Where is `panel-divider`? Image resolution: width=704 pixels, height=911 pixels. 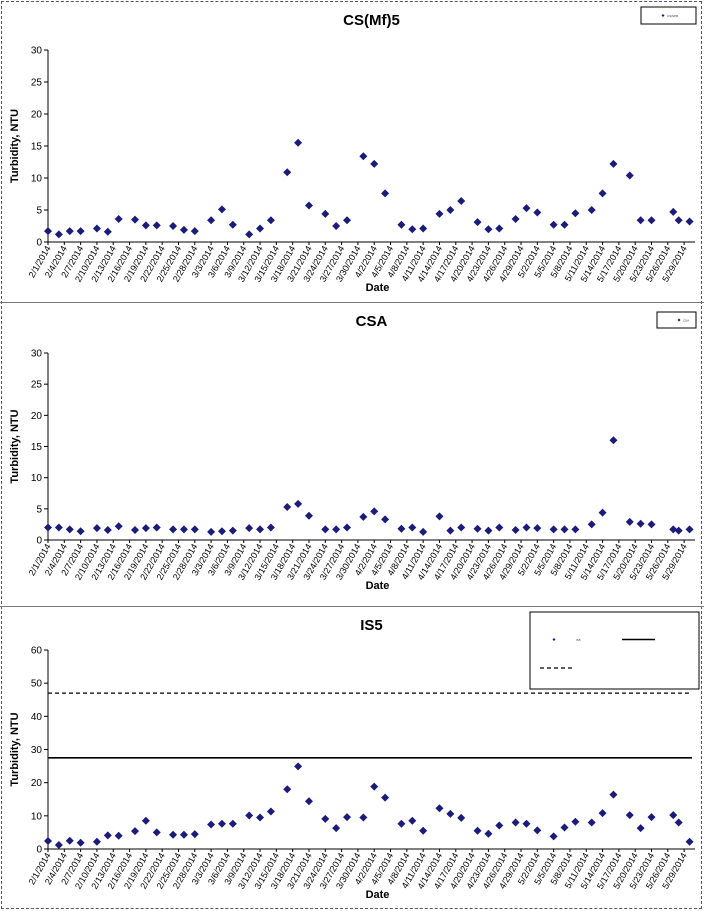 panel-divider is located at coordinates (352, 302).